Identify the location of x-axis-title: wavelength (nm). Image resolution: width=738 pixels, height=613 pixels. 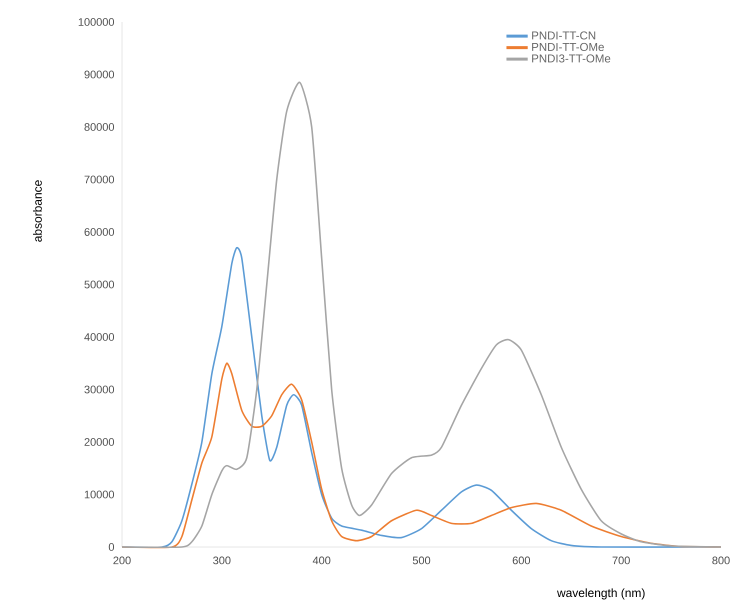
(601, 594).